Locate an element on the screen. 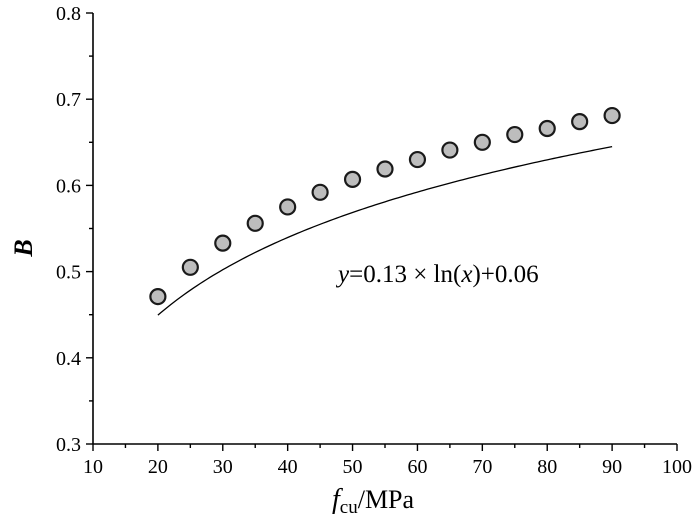 The width and height of the screenshot is (700, 524). x-tick-label: 90 is located at coordinates (612, 467).